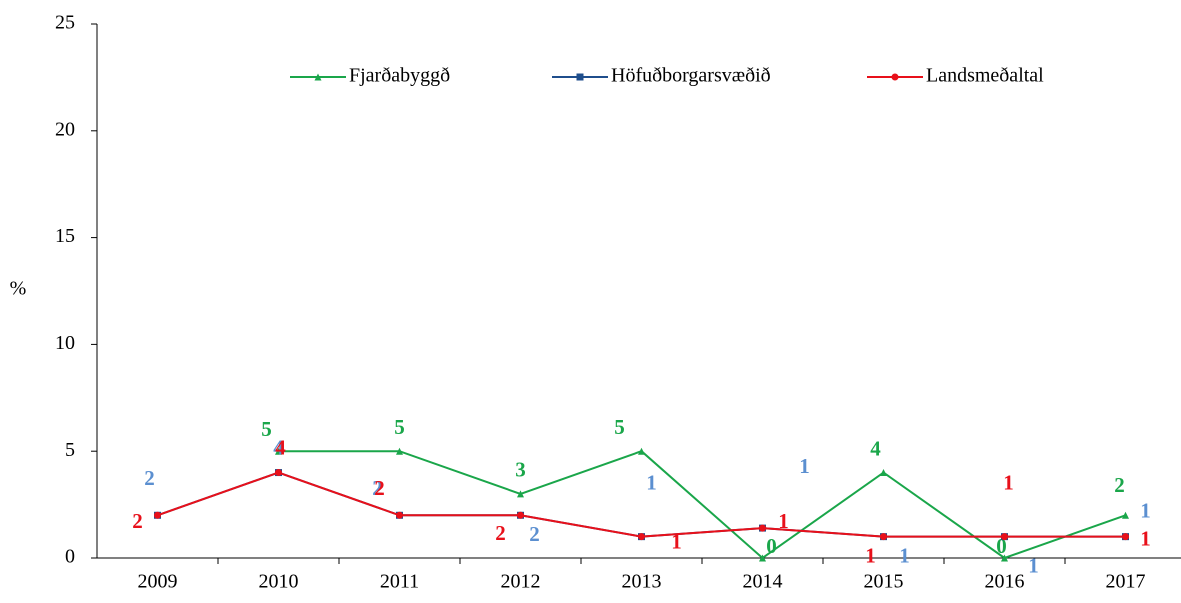 This screenshot has height=603, width=1181. Describe the element at coordinates (642, 582) in the screenshot. I see `x-tick-label: 2013` at that location.